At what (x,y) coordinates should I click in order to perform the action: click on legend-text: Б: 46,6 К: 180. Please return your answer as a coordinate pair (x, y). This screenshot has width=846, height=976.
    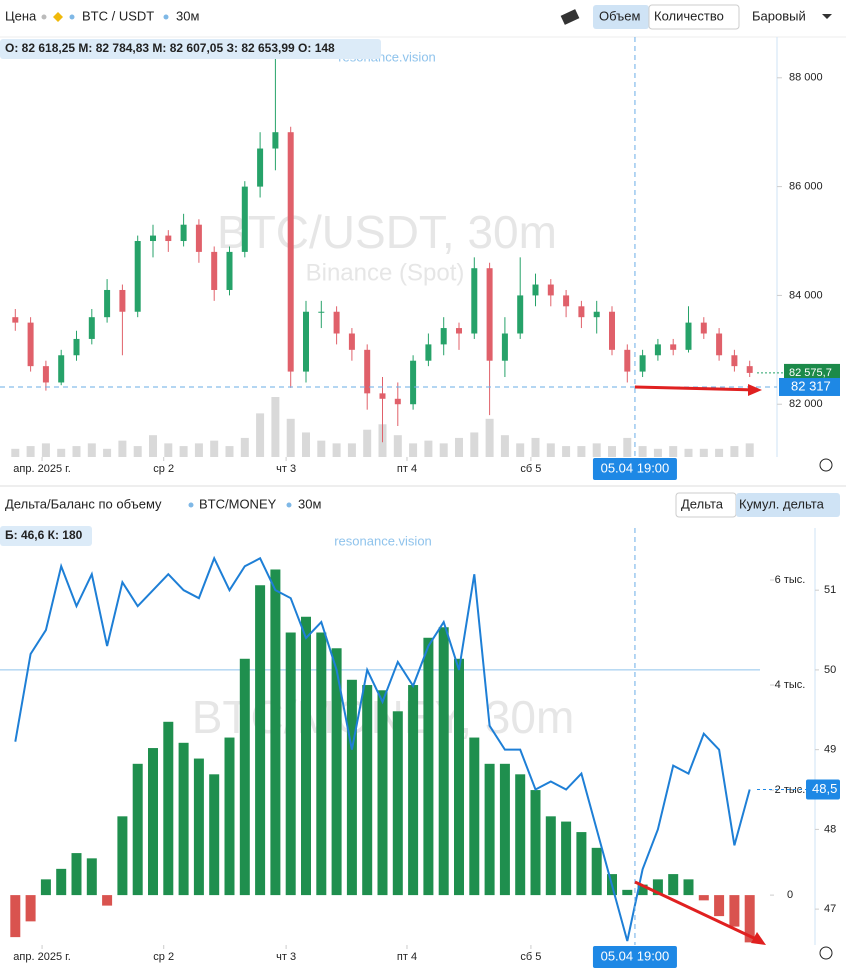
    Looking at the image, I should click on (44, 535).